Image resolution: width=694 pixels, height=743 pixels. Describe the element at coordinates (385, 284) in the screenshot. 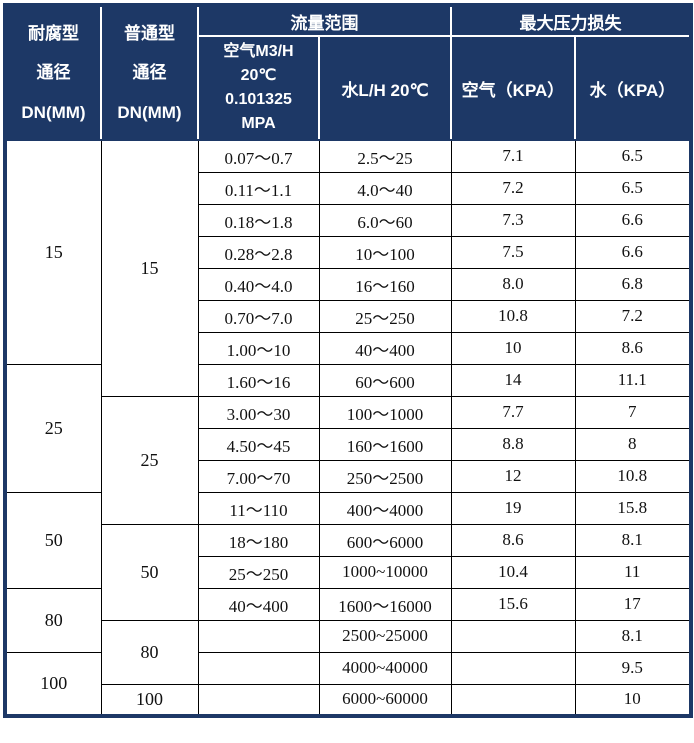

I see `cell-water-flow: 16～160` at that location.